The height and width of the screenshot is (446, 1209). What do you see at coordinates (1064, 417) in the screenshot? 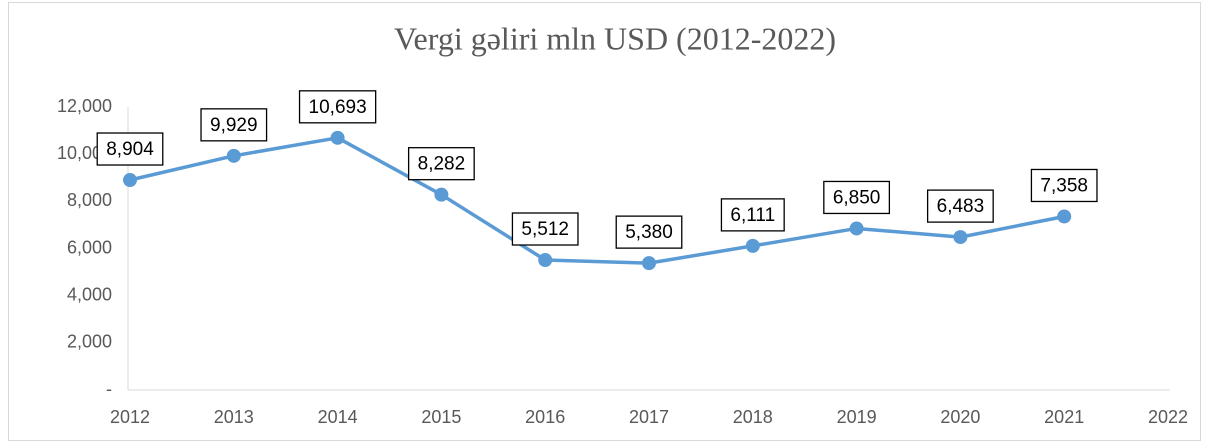
I see `x-tick-label: 2021` at bounding box center [1064, 417].